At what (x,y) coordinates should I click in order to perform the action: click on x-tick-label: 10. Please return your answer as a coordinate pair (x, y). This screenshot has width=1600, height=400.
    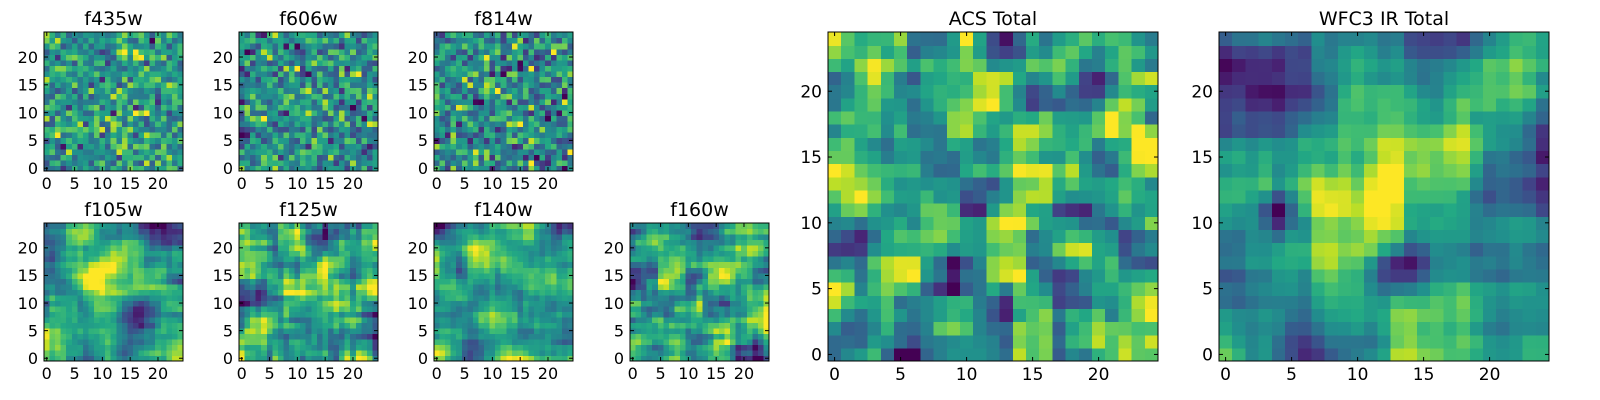
    Looking at the image, I should click on (297, 373).